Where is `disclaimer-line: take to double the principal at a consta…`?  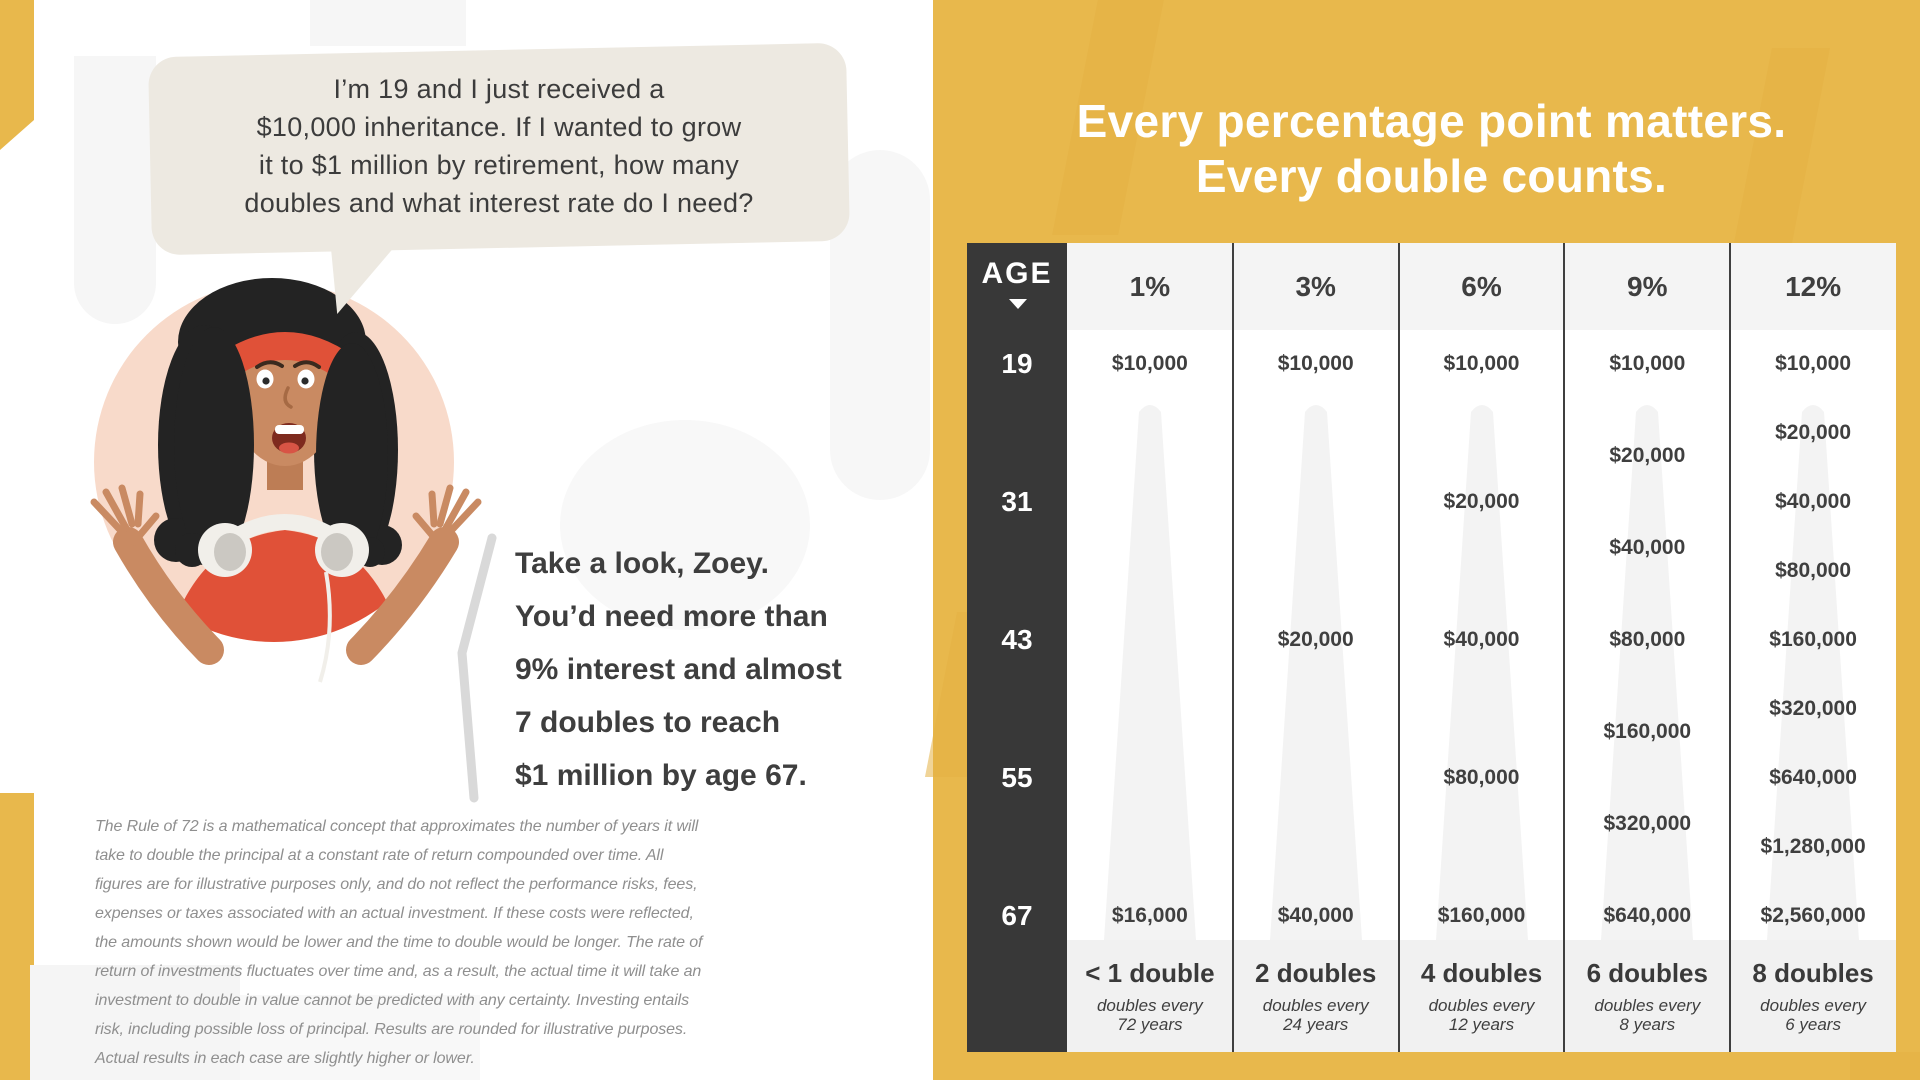
disclaimer-line: take to double the principal at a consta… is located at coordinates (379, 855).